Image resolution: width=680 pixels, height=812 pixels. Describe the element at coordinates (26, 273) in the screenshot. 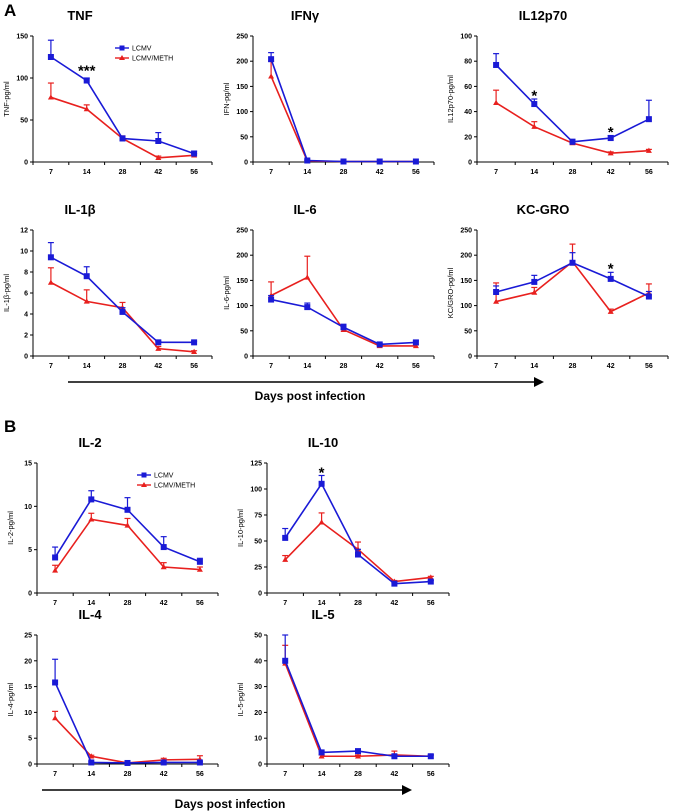

I see `y-tick-label: 8` at that location.